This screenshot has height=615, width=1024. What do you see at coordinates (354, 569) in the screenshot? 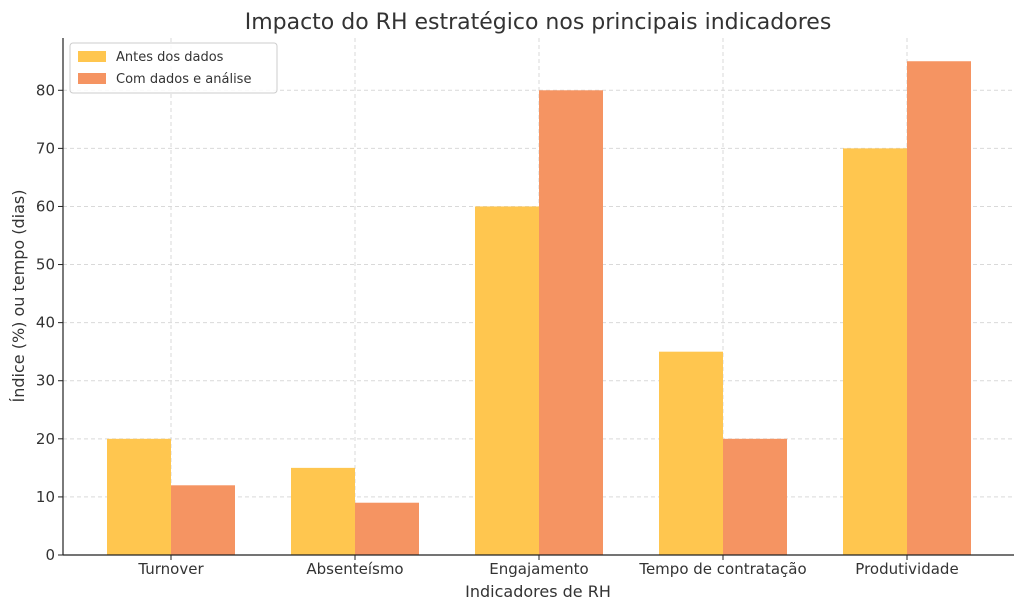
I see `x-tick-label: Absenteísmo` at bounding box center [354, 569].